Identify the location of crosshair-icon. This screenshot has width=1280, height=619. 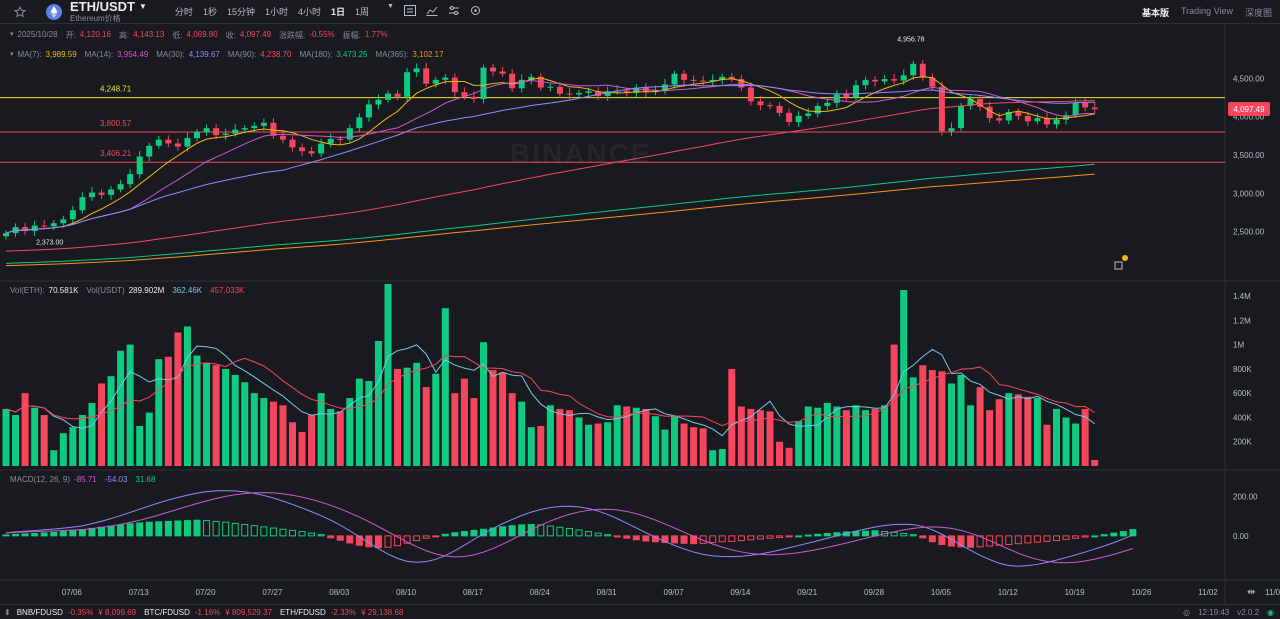
(475, 12).